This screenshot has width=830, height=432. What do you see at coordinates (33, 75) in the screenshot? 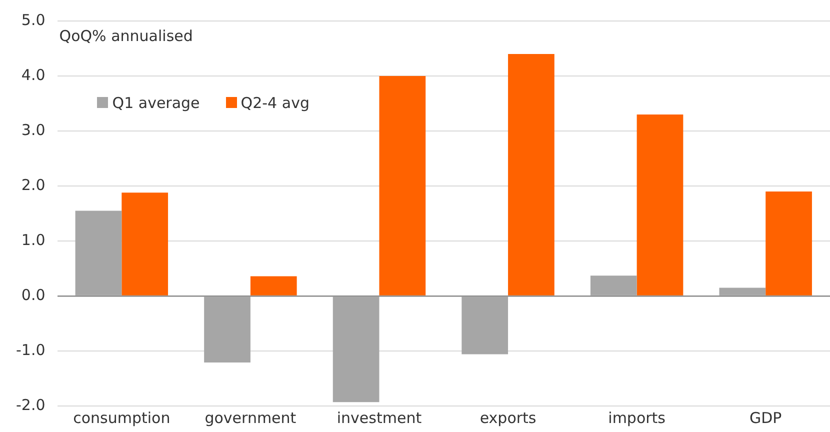
I see `y-tick-label: 4.0` at bounding box center [33, 75].